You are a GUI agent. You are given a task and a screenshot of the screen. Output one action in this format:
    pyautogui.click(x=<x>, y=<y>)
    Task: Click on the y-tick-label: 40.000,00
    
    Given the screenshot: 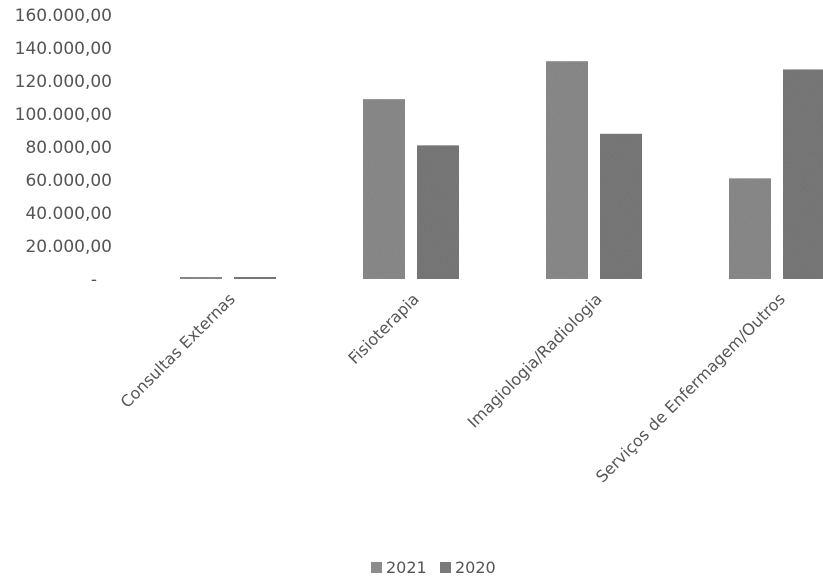 What is the action you would take?
    pyautogui.click(x=68, y=214)
    